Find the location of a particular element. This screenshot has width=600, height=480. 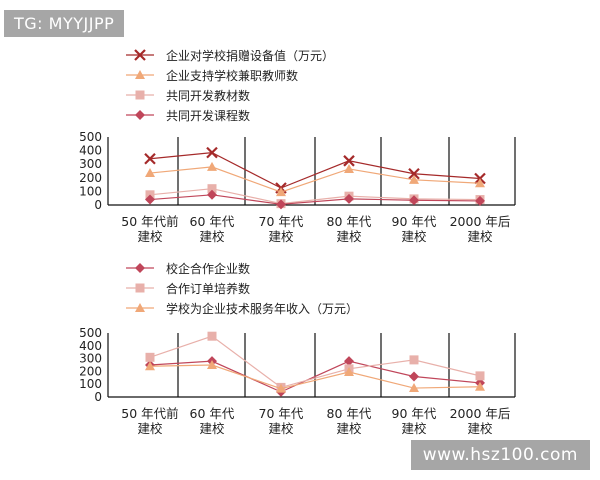

legend-entry-4: 共同开发课程数 is located at coordinates (188, 115).